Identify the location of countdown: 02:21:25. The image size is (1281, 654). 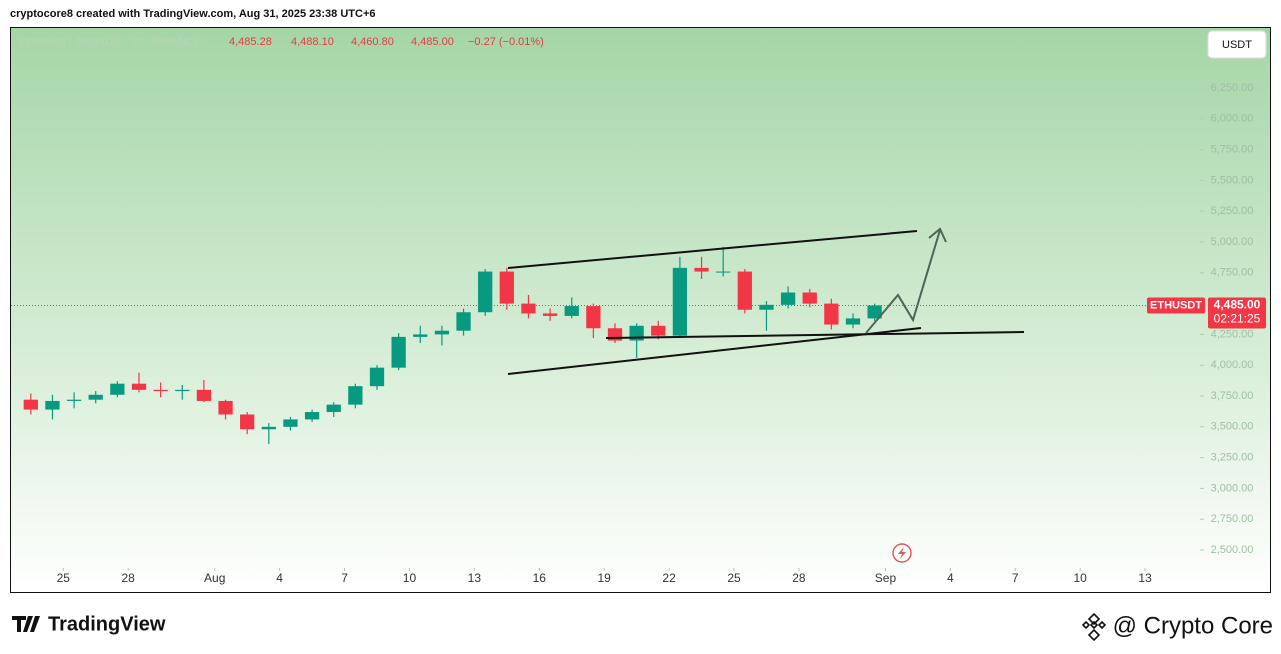
(1237, 319).